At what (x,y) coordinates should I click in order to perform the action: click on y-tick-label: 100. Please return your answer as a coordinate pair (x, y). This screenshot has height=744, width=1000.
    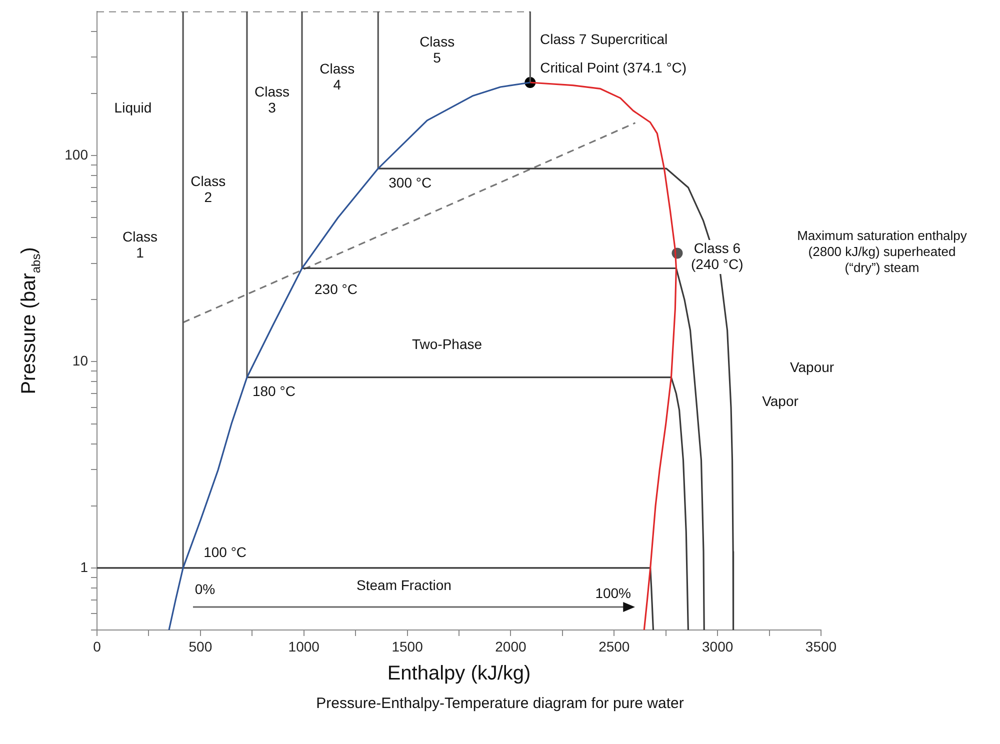
    Looking at the image, I should click on (76, 154).